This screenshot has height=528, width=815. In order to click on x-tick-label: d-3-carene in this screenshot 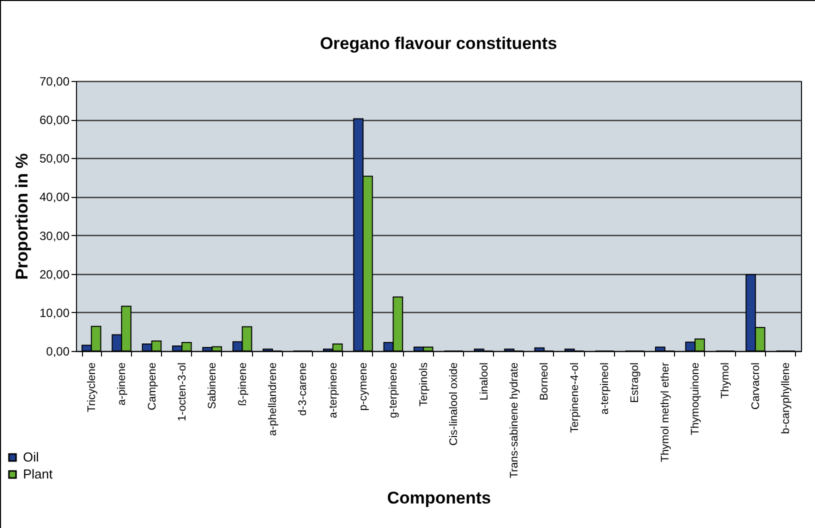, I will do `click(303, 389)`.